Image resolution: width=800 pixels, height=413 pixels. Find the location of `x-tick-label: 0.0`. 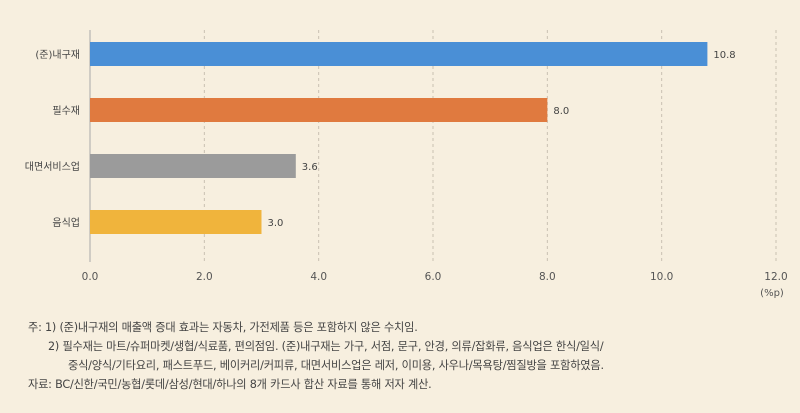

x-tick-label: 0.0 is located at coordinates (90, 277).